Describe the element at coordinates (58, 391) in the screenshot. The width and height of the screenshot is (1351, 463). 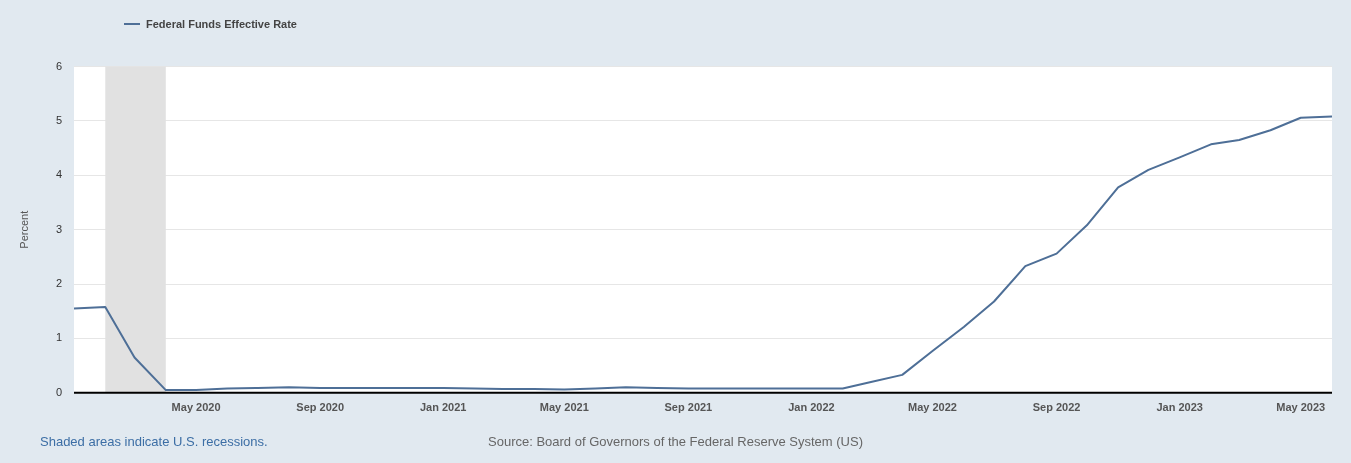
I see `y-tick-label: 0` at that location.